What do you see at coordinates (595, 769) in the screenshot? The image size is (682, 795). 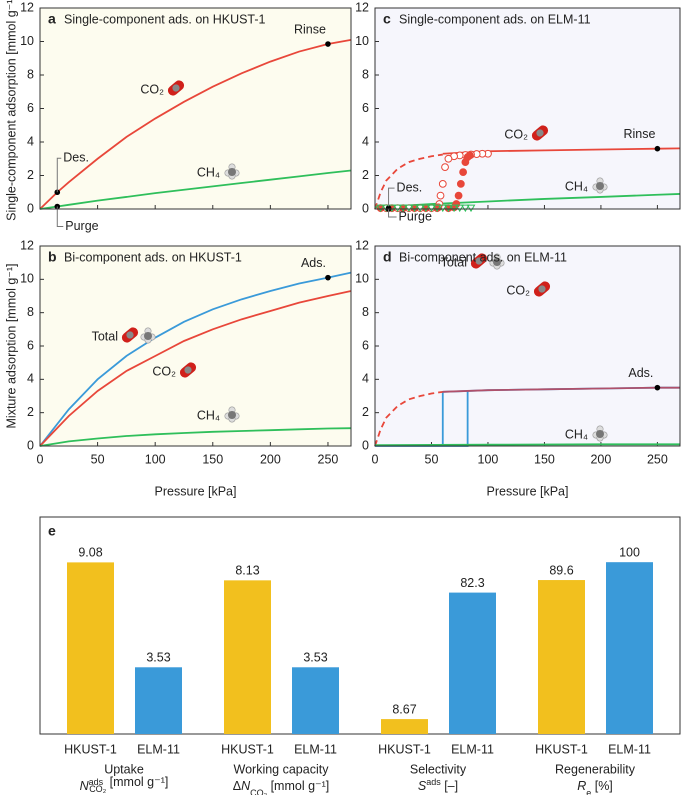 I see `group-title: Regenerability` at bounding box center [595, 769].